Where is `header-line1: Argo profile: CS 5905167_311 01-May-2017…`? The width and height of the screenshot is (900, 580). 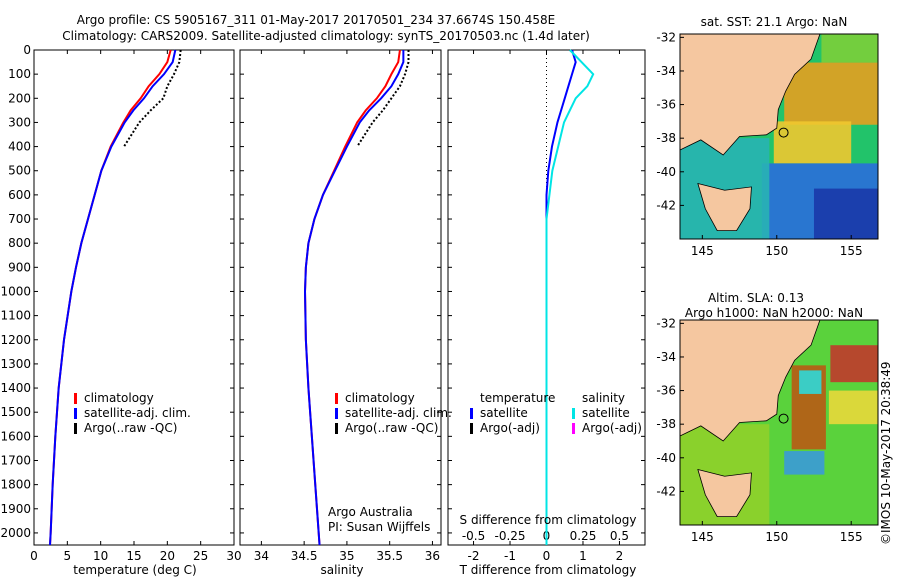 header-line1: Argo profile: CS 5905167_311 01-May-2017… is located at coordinates (316, 20).